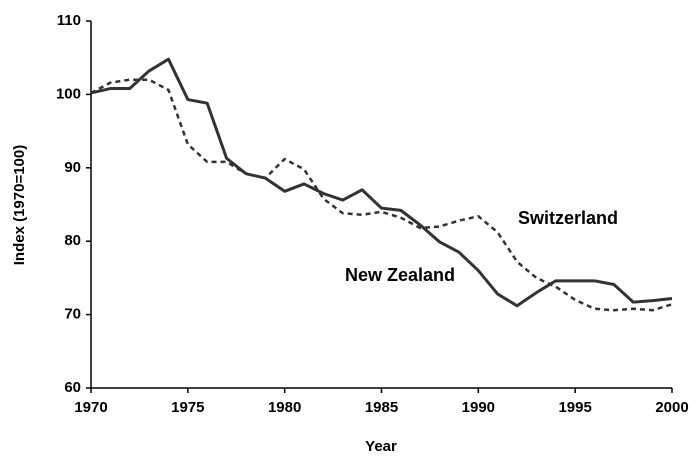 The image size is (697, 458). What do you see at coordinates (284, 407) in the screenshot?
I see `x-tick-label: 1980` at bounding box center [284, 407].